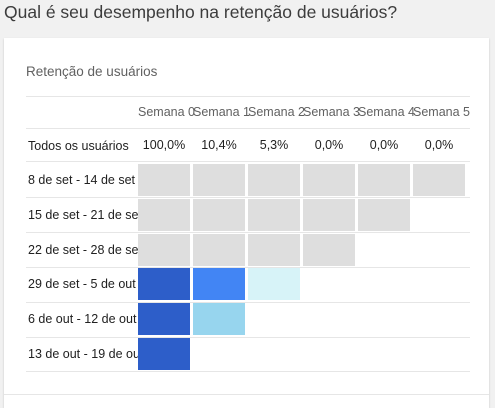  What do you see at coordinates (246, 394) in the screenshot?
I see `card-footer-divider` at bounding box center [246, 394].